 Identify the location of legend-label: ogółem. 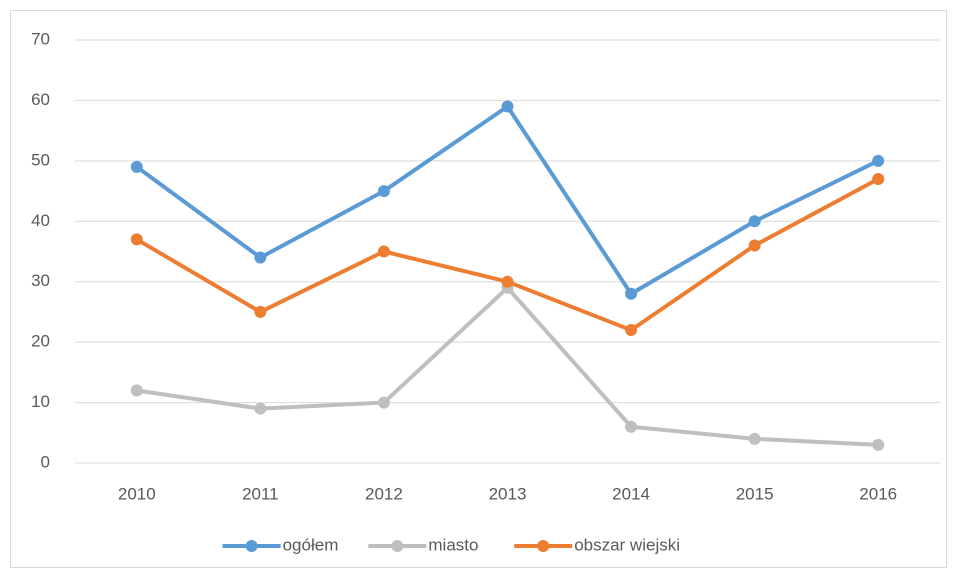
(311, 544).